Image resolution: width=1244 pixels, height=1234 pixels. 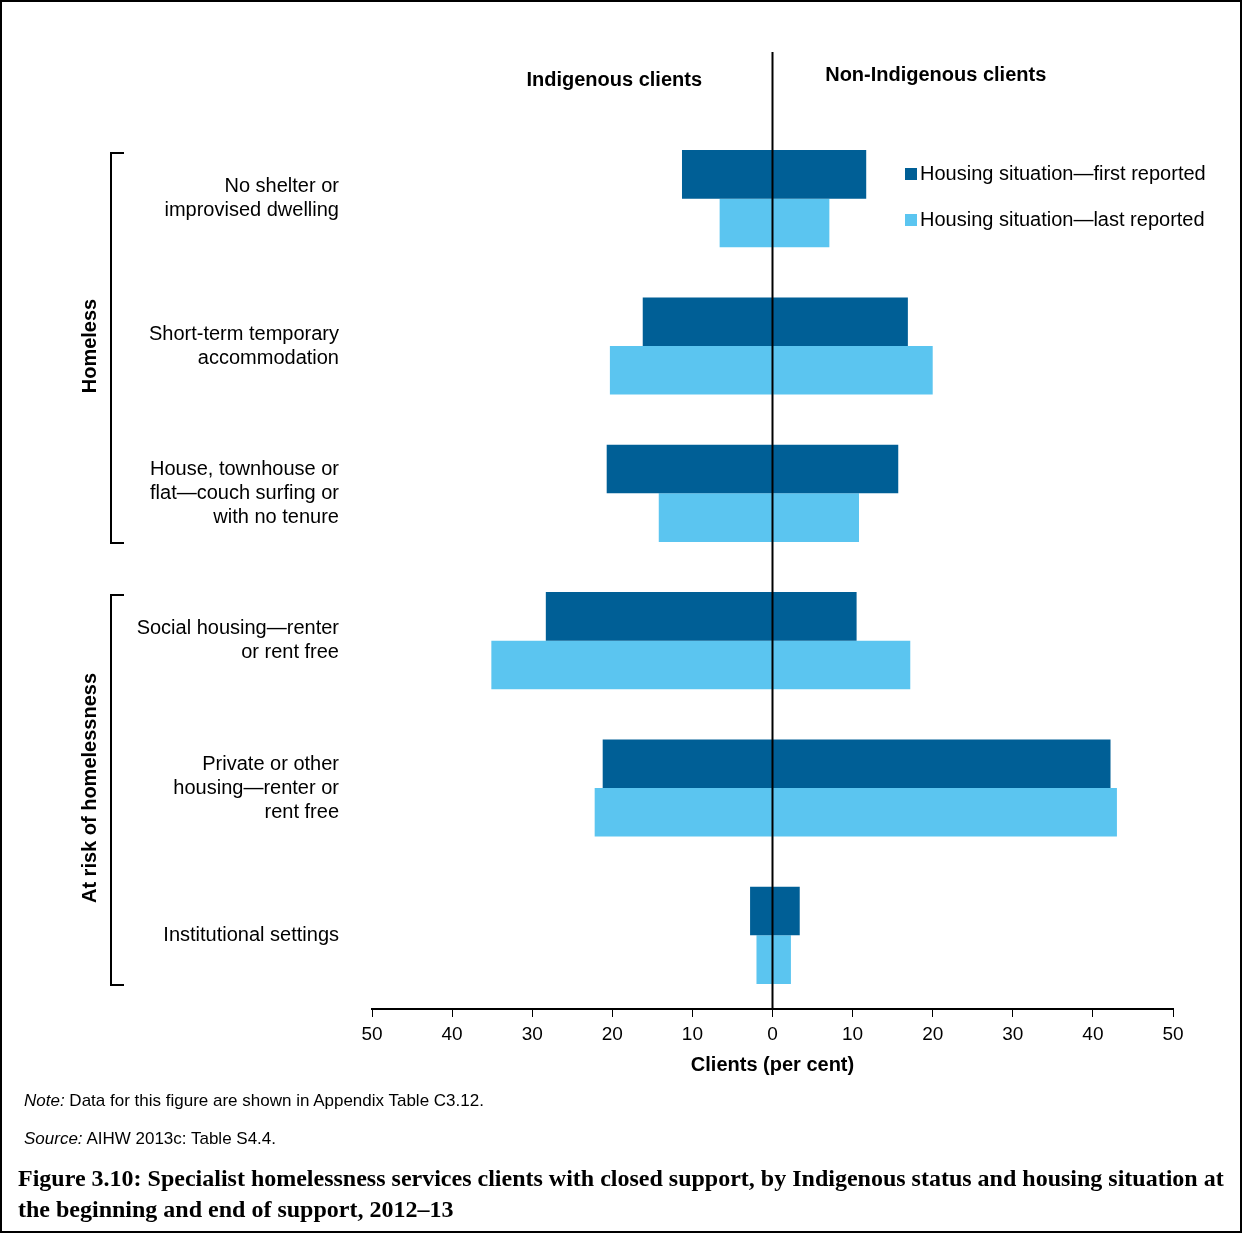 I want to click on y-tick-label: House, townhouse or flat—couch surfing or with no tenure, so click(x=244, y=491).